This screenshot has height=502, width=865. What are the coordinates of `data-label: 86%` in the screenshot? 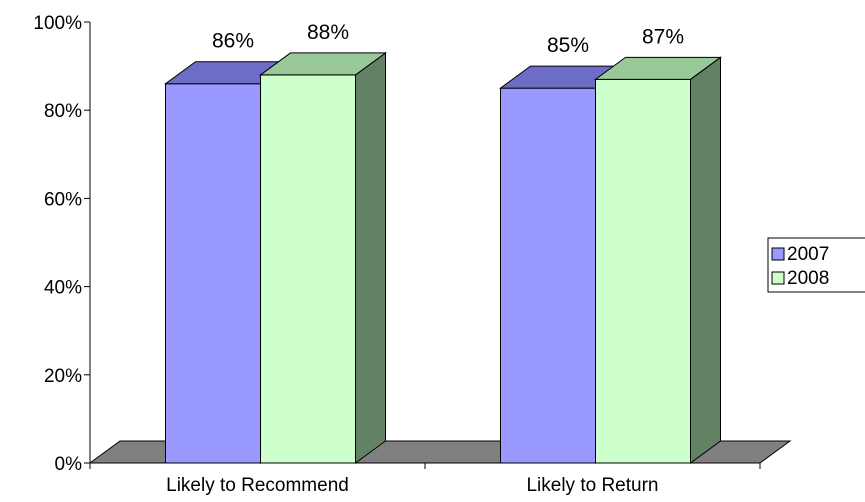 It's located at (233, 41).